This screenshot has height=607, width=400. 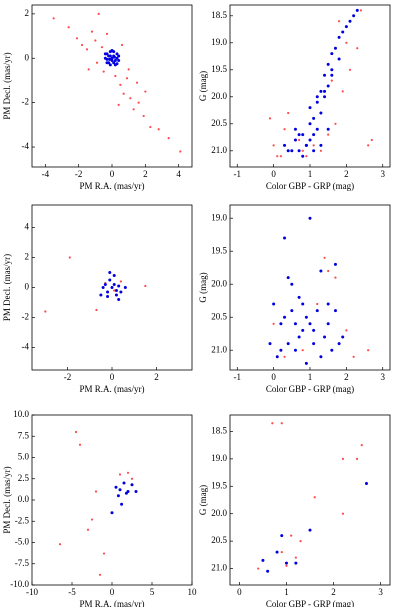 I want to click on y-tick-label: 21.0, so click(x=219, y=349).